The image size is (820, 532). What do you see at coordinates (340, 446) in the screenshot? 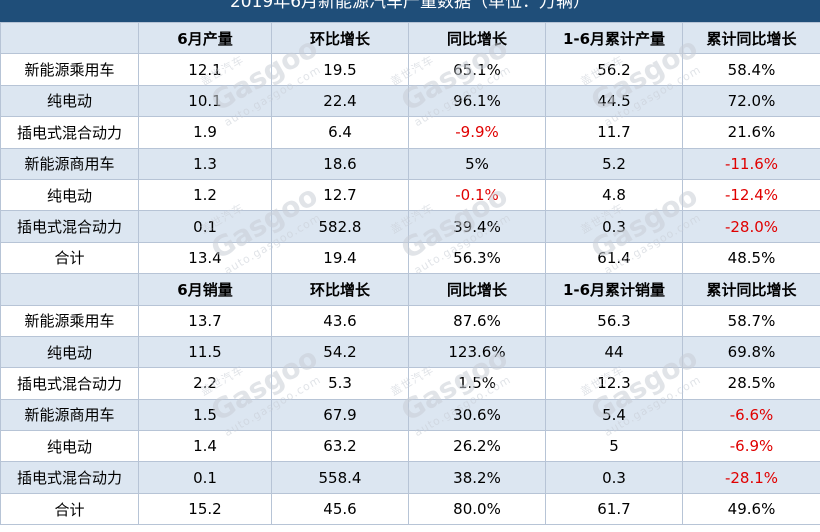
I see `cell-mom: 63.2` at bounding box center [340, 446].